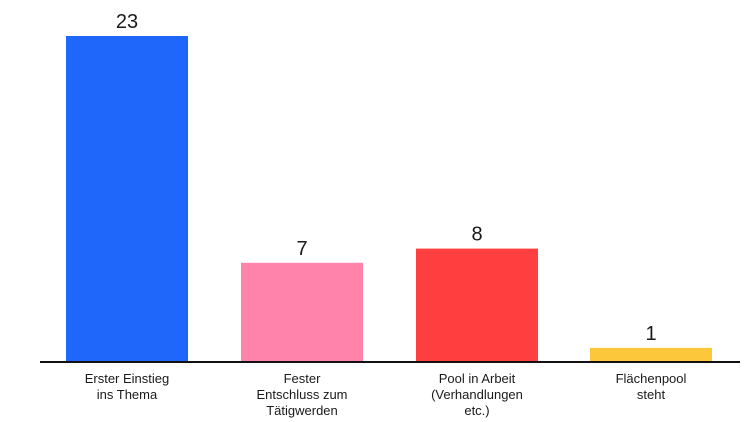  What do you see at coordinates (303, 378) in the screenshot?
I see `category-label-line: Fester` at bounding box center [303, 378].